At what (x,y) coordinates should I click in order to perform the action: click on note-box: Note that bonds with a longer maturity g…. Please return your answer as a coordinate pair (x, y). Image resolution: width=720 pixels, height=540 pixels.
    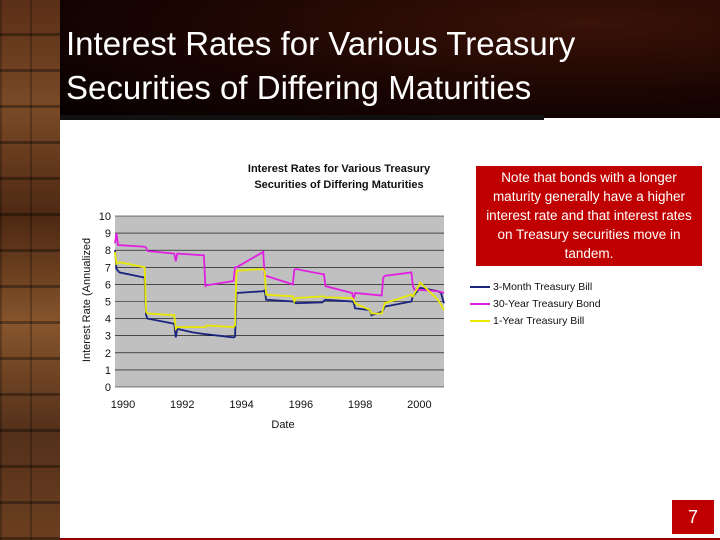
    Looking at the image, I should click on (589, 216).